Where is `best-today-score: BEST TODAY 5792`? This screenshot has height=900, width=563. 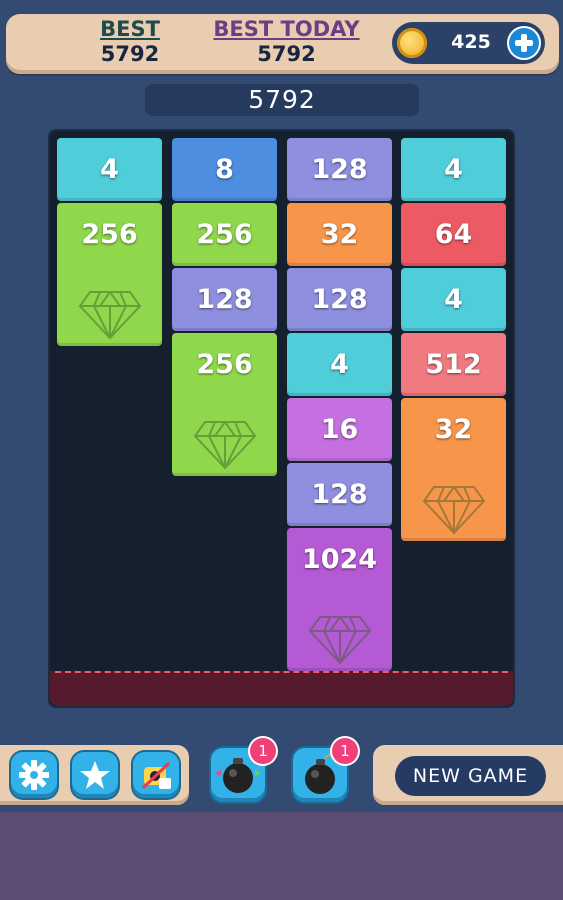 best-today-score: BEST TODAY 5792 is located at coordinates (286, 41).